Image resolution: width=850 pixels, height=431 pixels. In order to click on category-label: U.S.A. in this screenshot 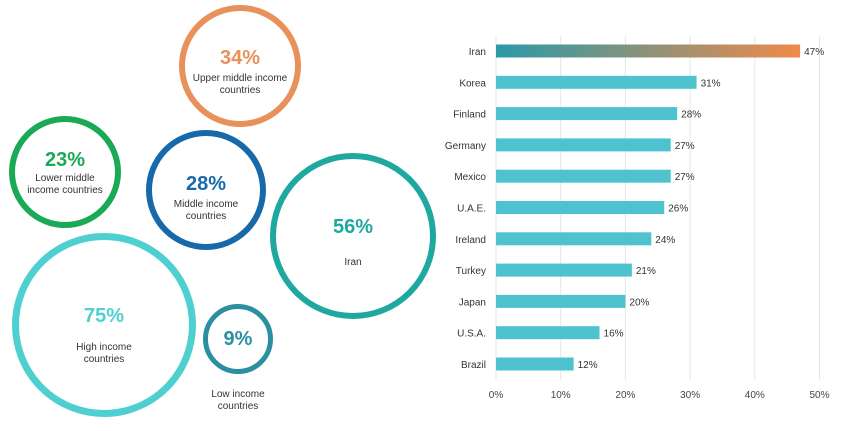, I will do `click(471, 334)`.